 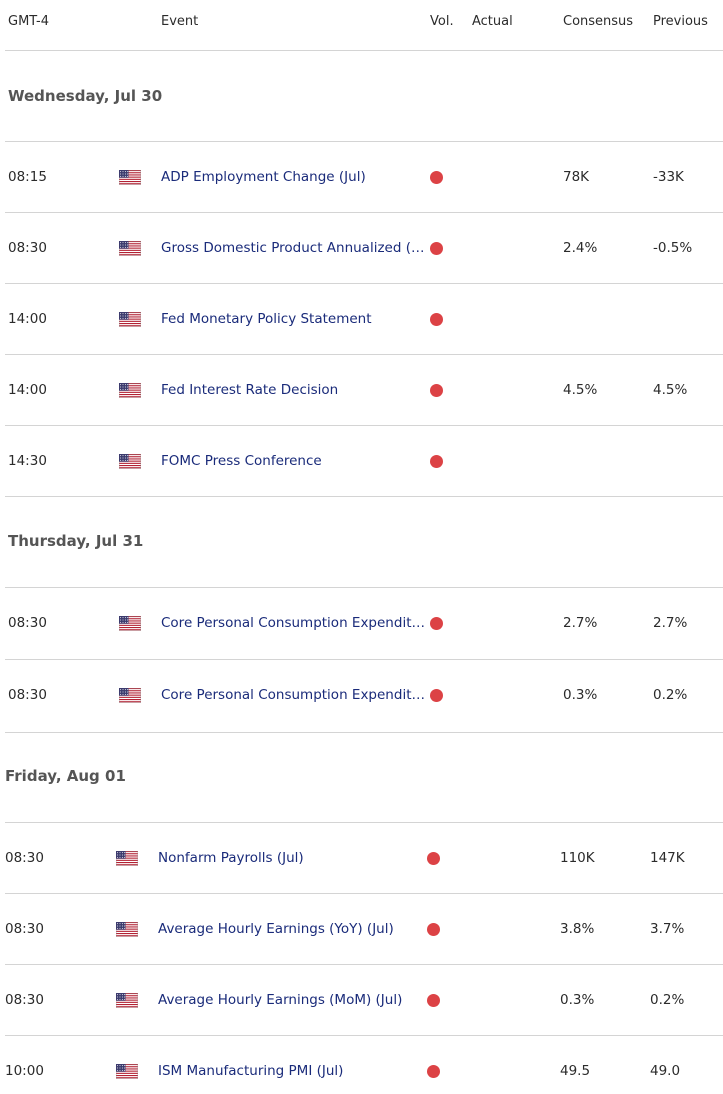 What do you see at coordinates (180, 21) in the screenshot?
I see `header-event: Event` at bounding box center [180, 21].